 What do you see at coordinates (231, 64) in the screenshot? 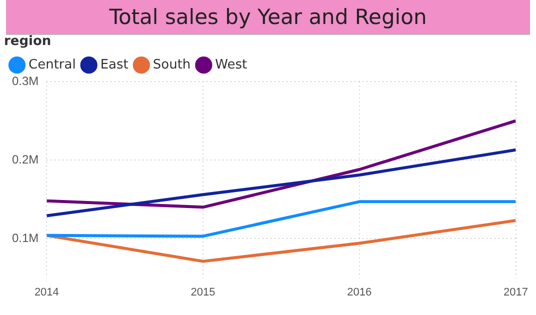
I see `legend-label: West` at bounding box center [231, 64].